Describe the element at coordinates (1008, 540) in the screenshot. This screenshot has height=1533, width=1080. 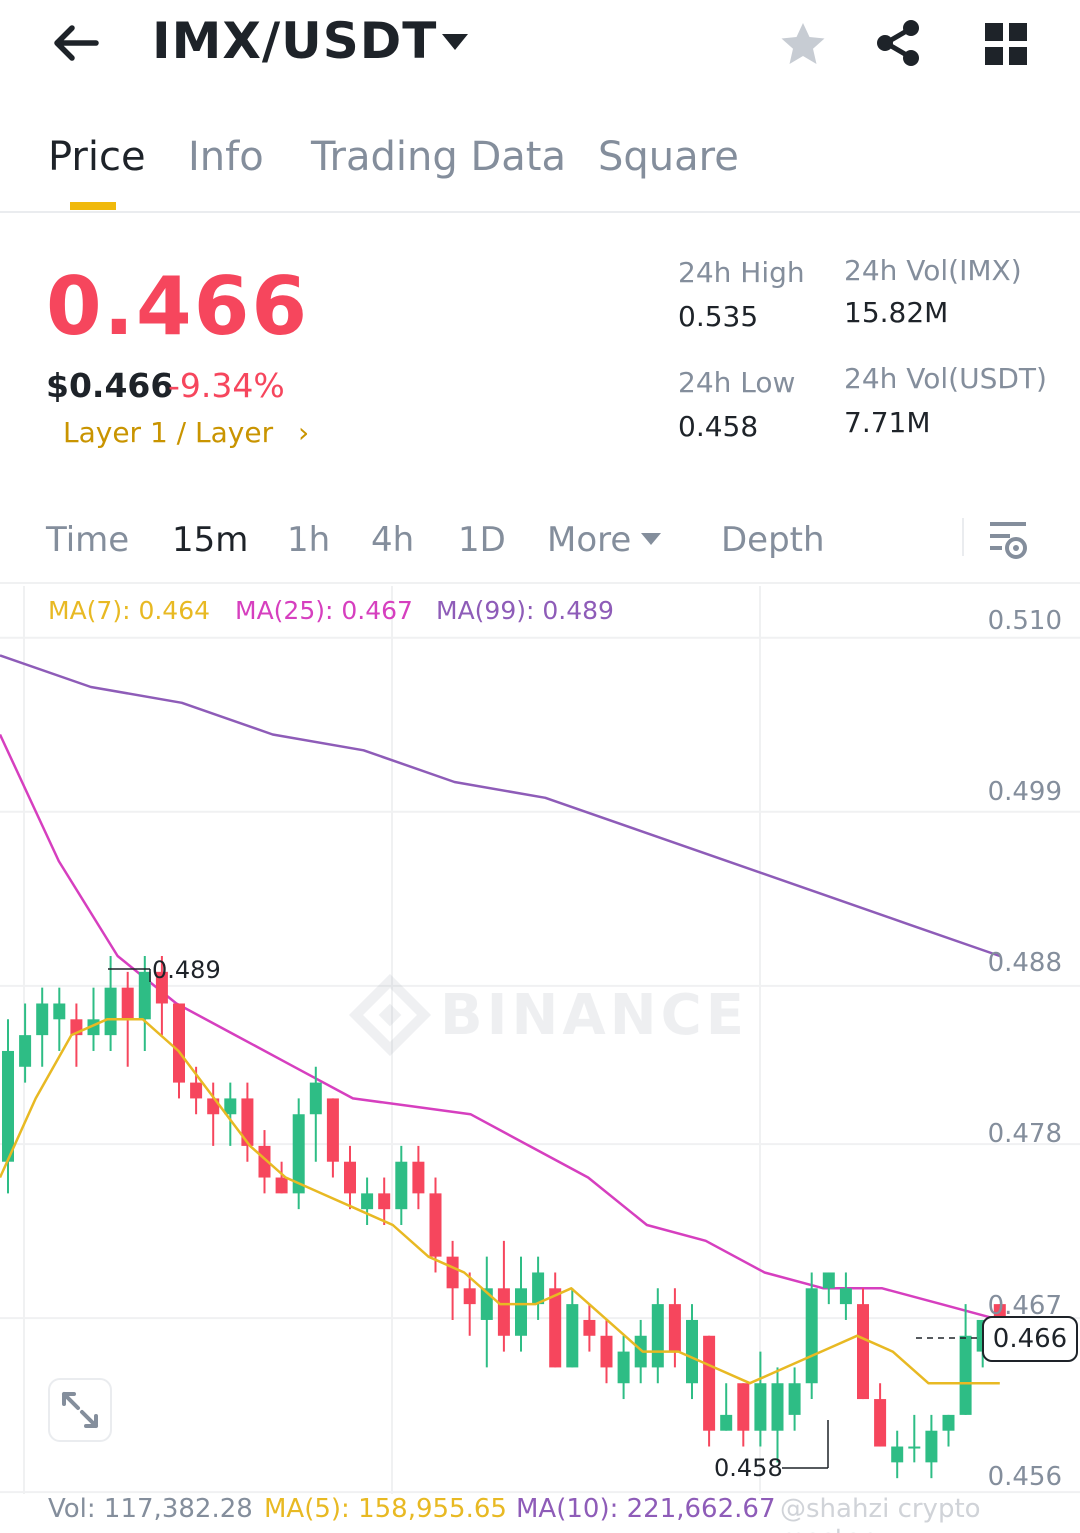
I see `chart-settings-icon` at that location.